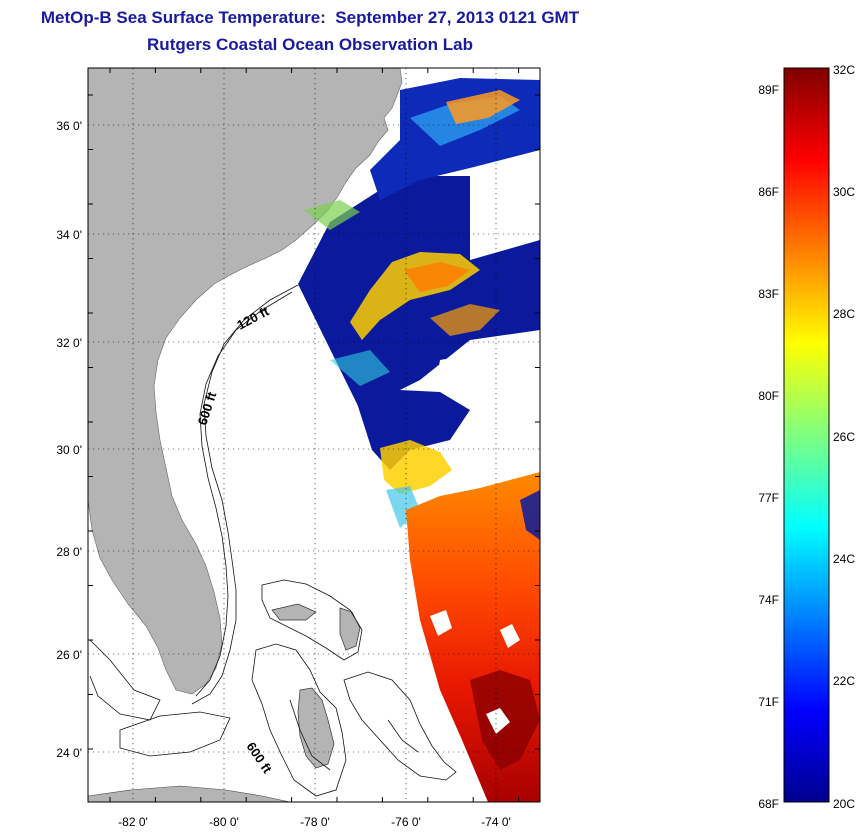 This screenshot has width=865, height=832. Describe the element at coordinates (207, 408) in the screenshot. I see `contour-label-600ft-north: 600 ft` at that location.